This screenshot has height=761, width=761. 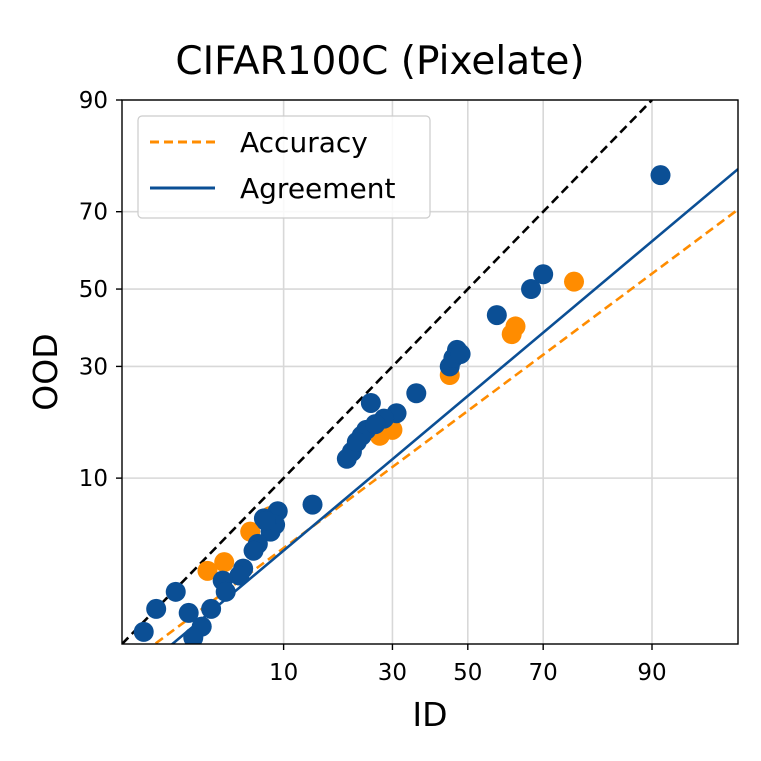 I want to click on x-tick-label: 90, so click(x=651, y=673).